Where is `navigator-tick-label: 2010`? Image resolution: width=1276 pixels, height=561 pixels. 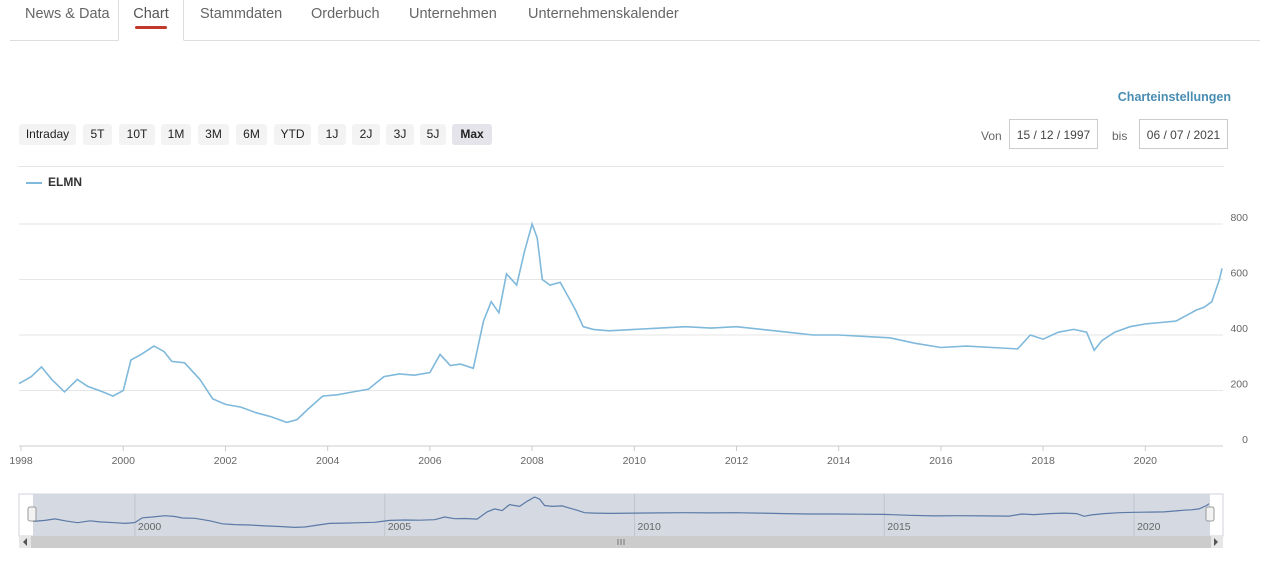
navigator-tick-label: 2010 is located at coordinates (649, 527).